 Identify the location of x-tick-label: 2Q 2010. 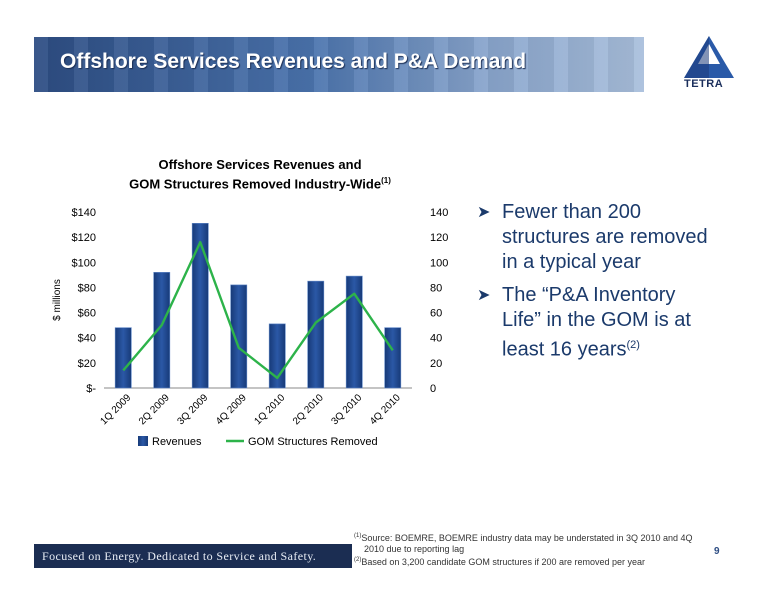
(308, 409).